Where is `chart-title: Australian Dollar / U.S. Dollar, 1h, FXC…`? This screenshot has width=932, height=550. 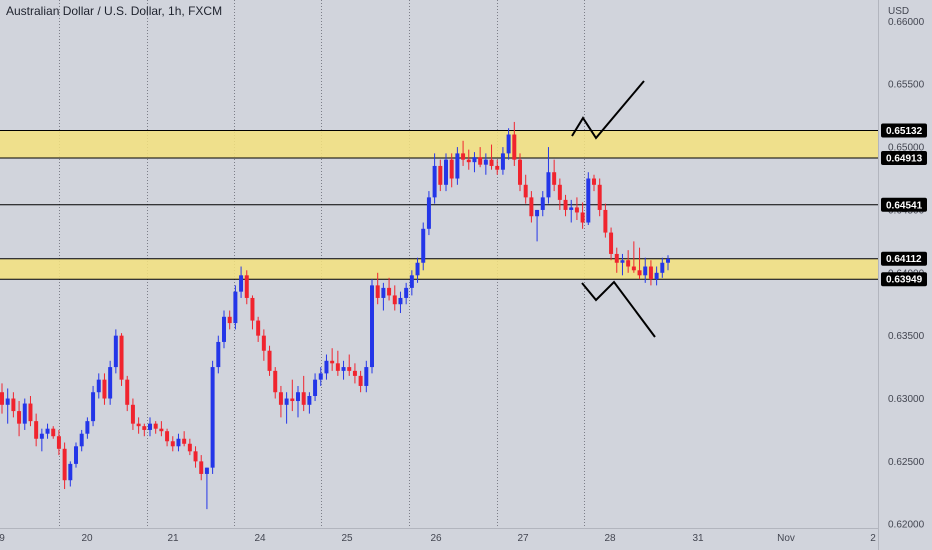 chart-title: Australian Dollar / U.S. Dollar, 1h, FXC… is located at coordinates (114, 11).